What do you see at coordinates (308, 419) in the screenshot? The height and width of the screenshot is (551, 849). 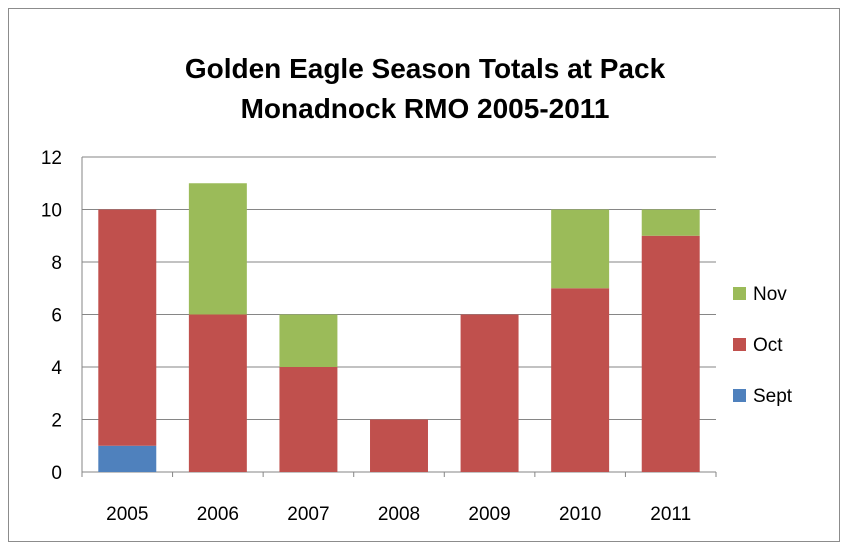 I see `bar-oct-2007` at bounding box center [308, 419].